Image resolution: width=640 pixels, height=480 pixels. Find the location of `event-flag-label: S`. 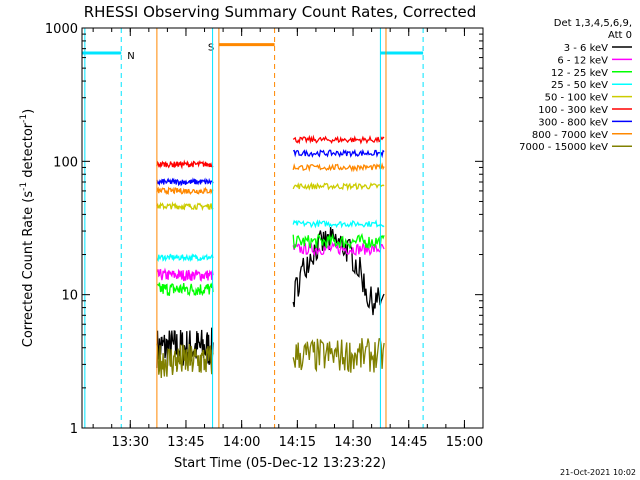

event-flag-label: S is located at coordinates (211, 48).